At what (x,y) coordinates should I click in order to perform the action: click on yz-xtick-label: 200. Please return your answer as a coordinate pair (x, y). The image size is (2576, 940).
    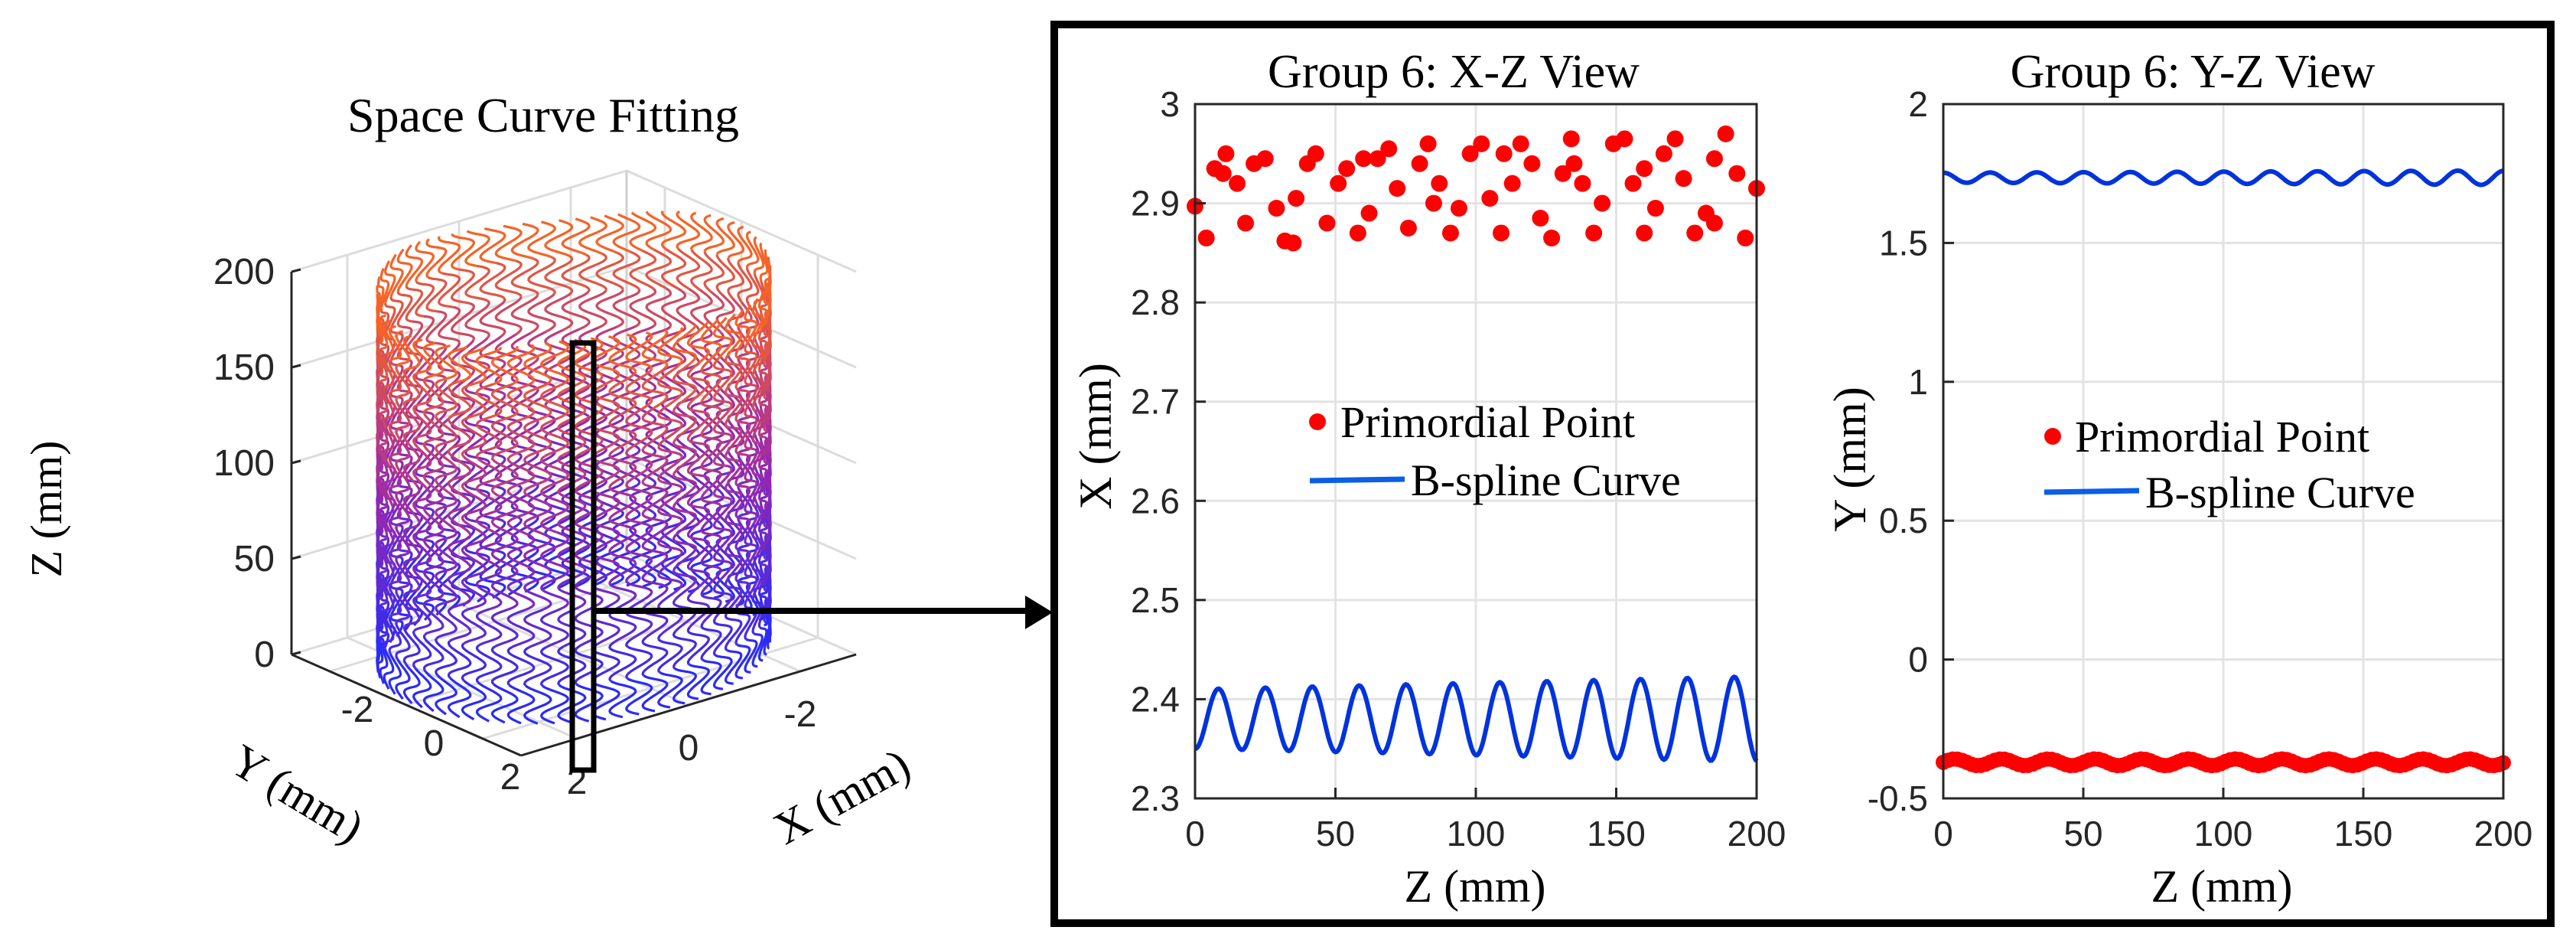
    Looking at the image, I should click on (2503, 834).